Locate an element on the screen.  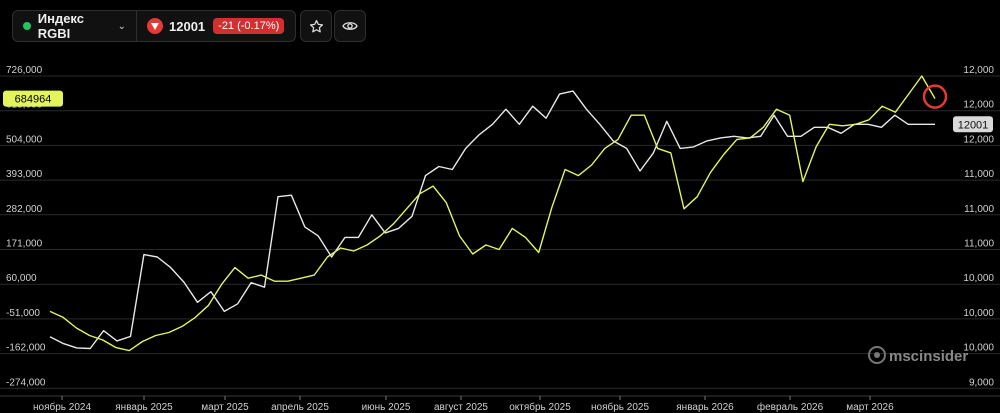
left-tick-label: 171,000 is located at coordinates (24, 244).